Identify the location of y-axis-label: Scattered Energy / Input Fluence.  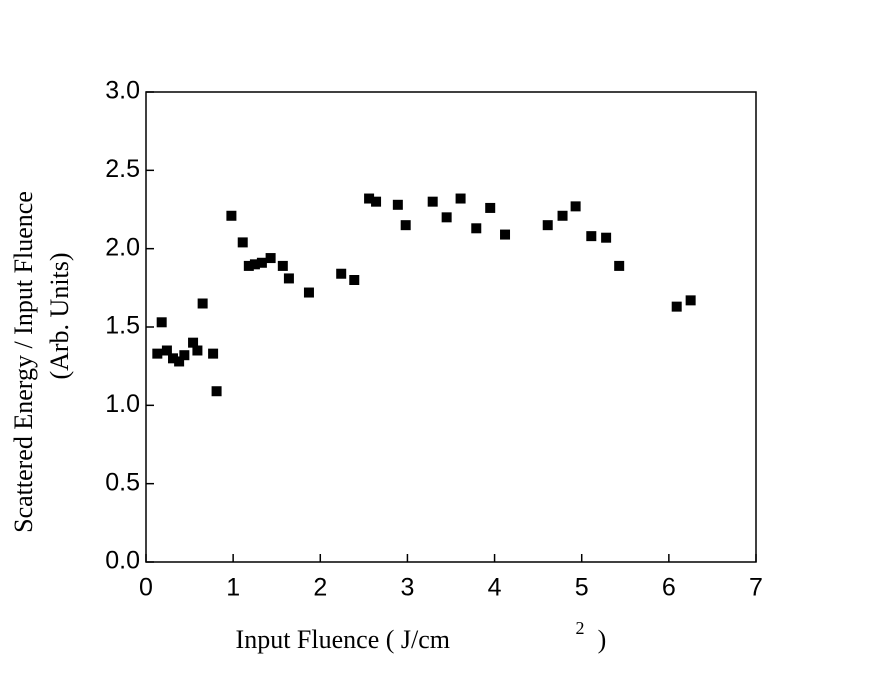
(23, 362).